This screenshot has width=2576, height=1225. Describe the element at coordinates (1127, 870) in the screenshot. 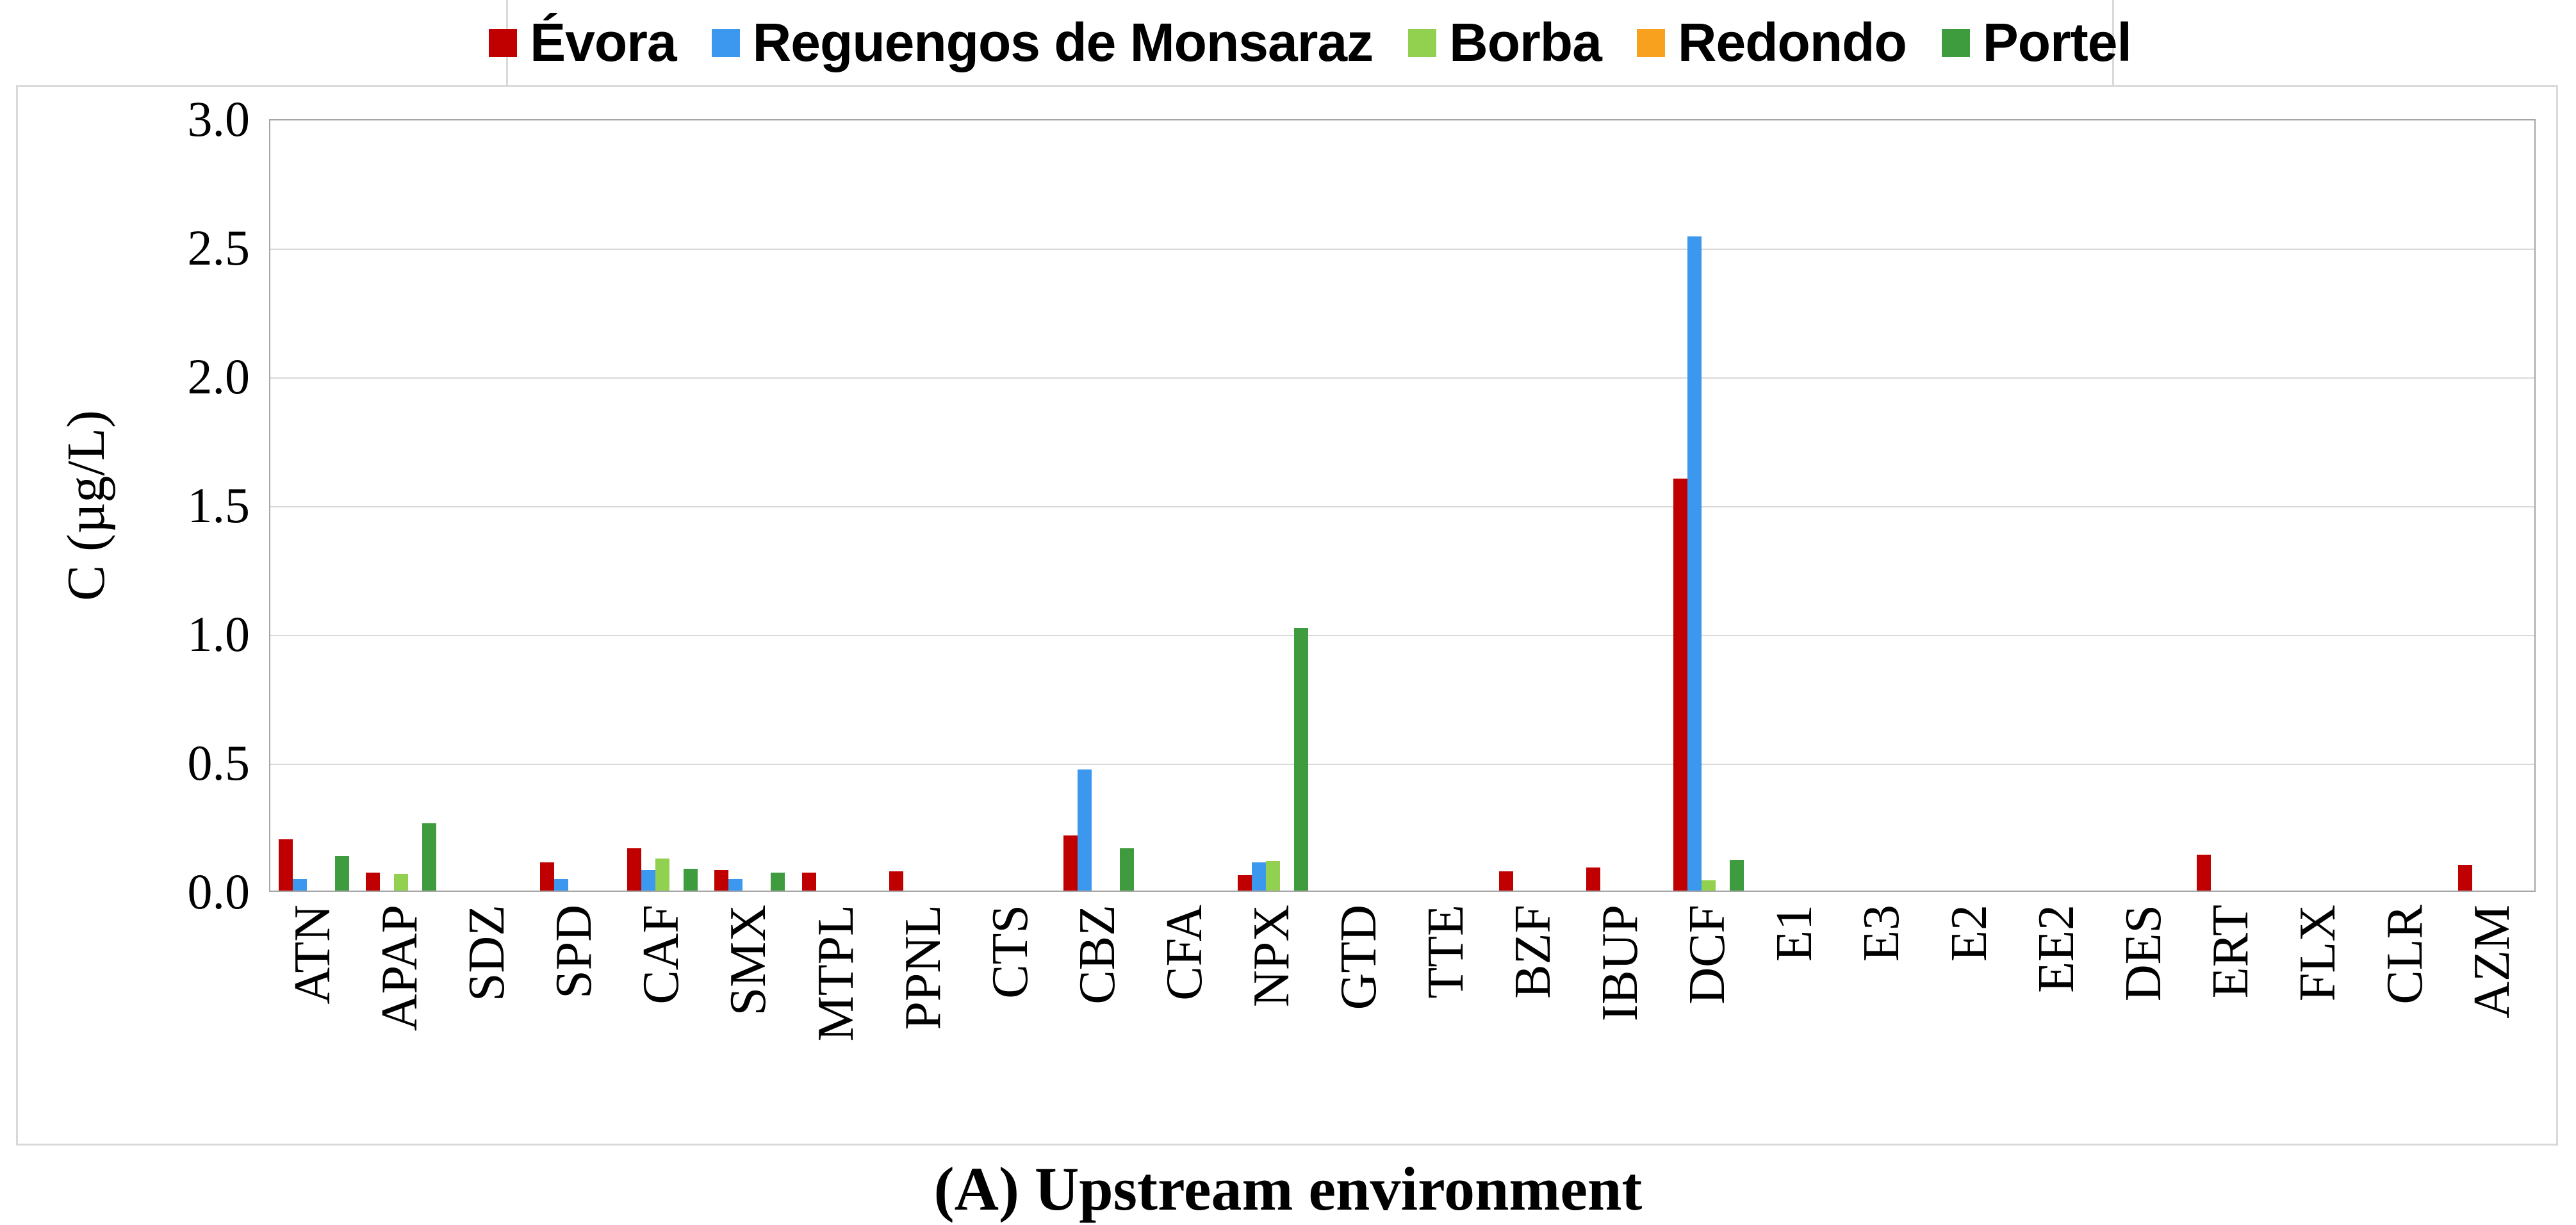

I see `bar-CBZ-Portel` at that location.